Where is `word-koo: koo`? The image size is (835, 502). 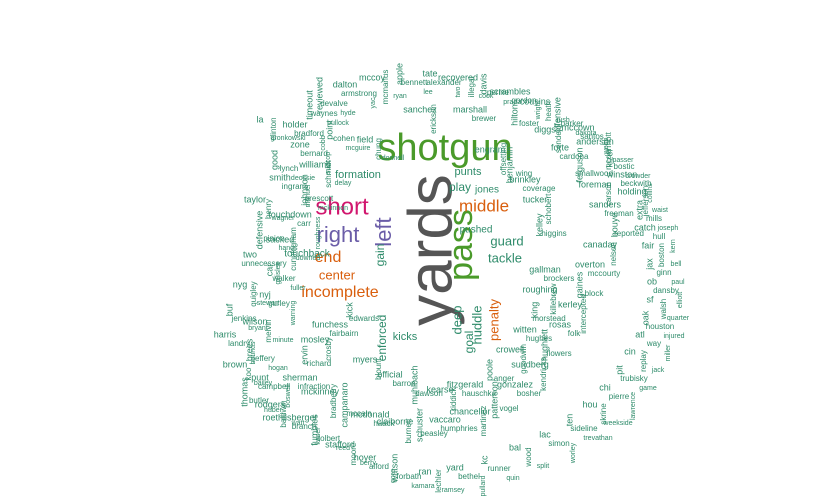
word-koo: koo is located at coordinates (248, 373).